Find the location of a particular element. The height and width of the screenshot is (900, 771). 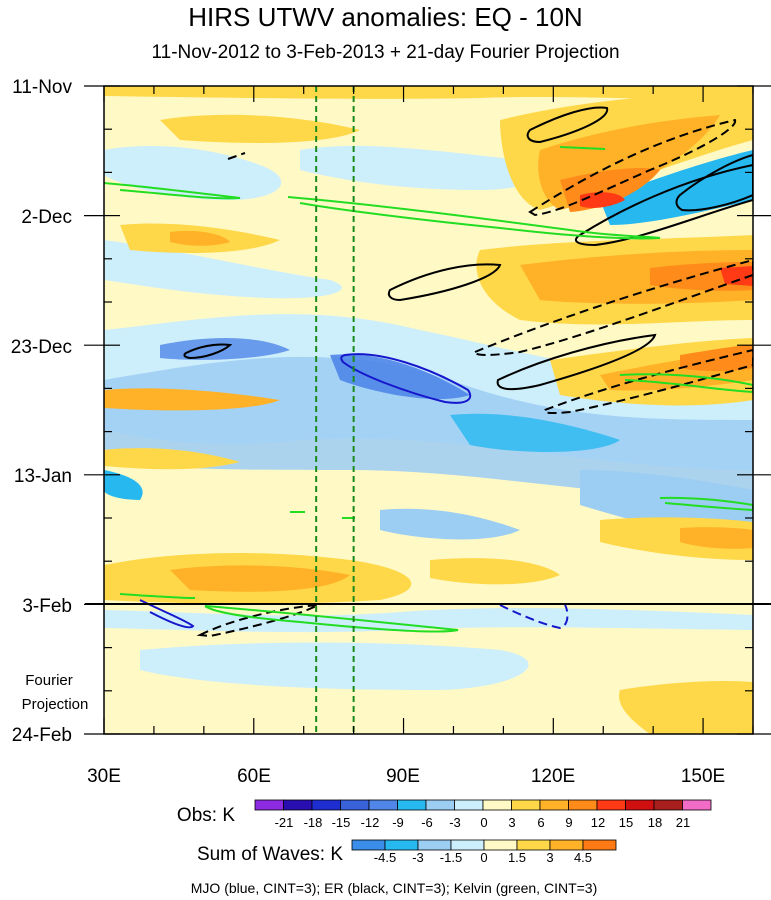

obs-legend-level: 15 is located at coordinates (626, 822).